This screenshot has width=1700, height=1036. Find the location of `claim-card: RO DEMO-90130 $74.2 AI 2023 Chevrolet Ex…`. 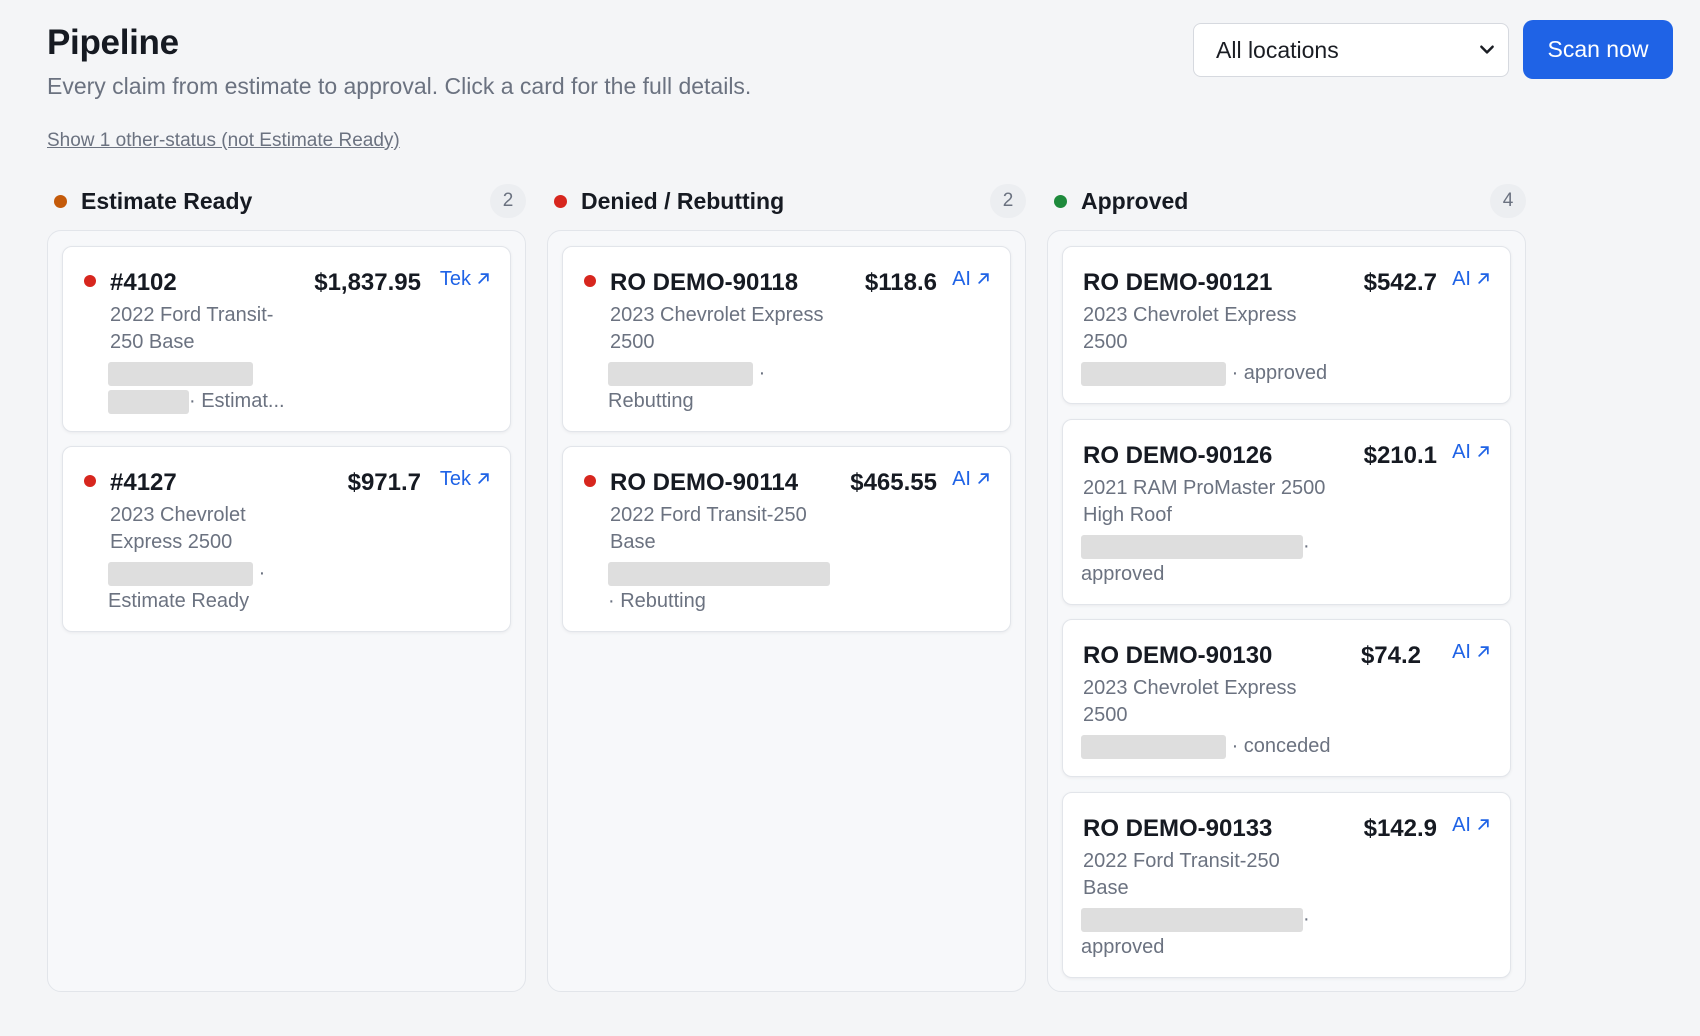

claim-card: RO DEMO-90130 $74.2 AI 2023 Chevrolet Ex… is located at coordinates (1286, 698).